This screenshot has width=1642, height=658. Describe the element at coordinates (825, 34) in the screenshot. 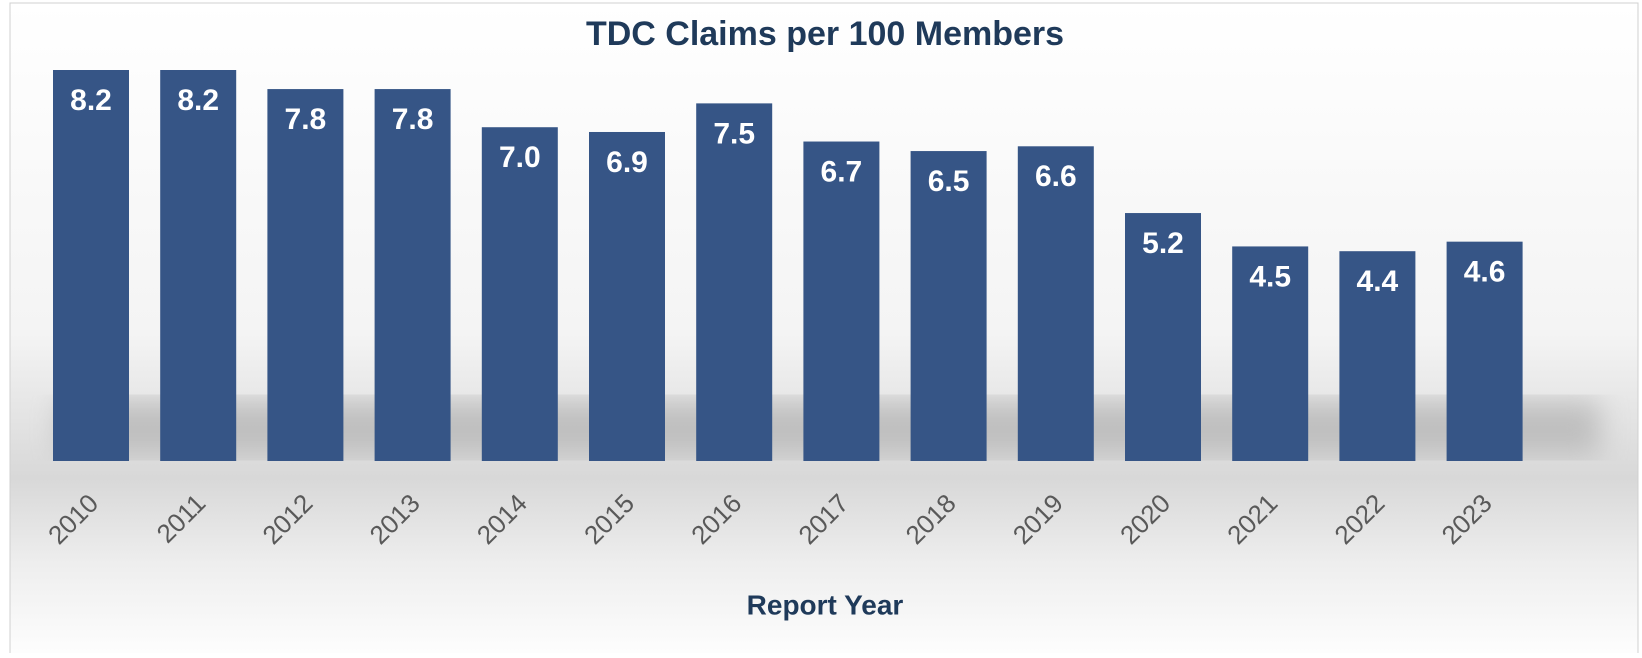

I see `chart-title: TDC Claims per 100 Members` at that location.